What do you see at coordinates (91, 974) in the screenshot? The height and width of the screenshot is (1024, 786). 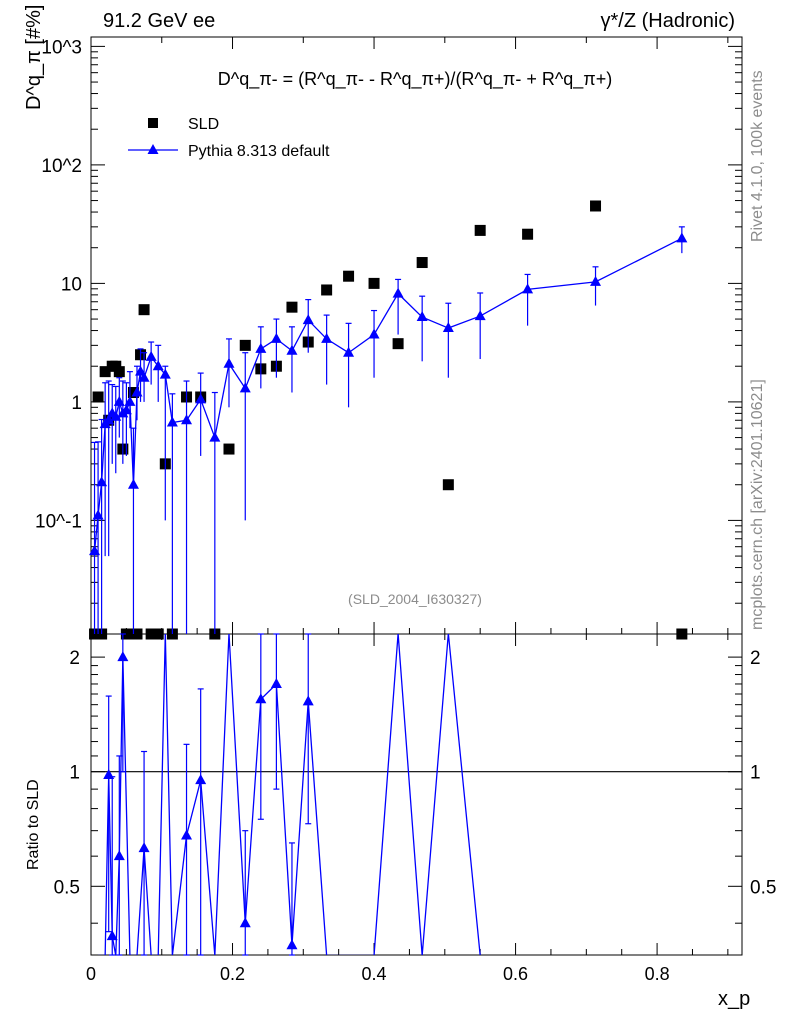 I see `x-tick-label: 0` at bounding box center [91, 974].